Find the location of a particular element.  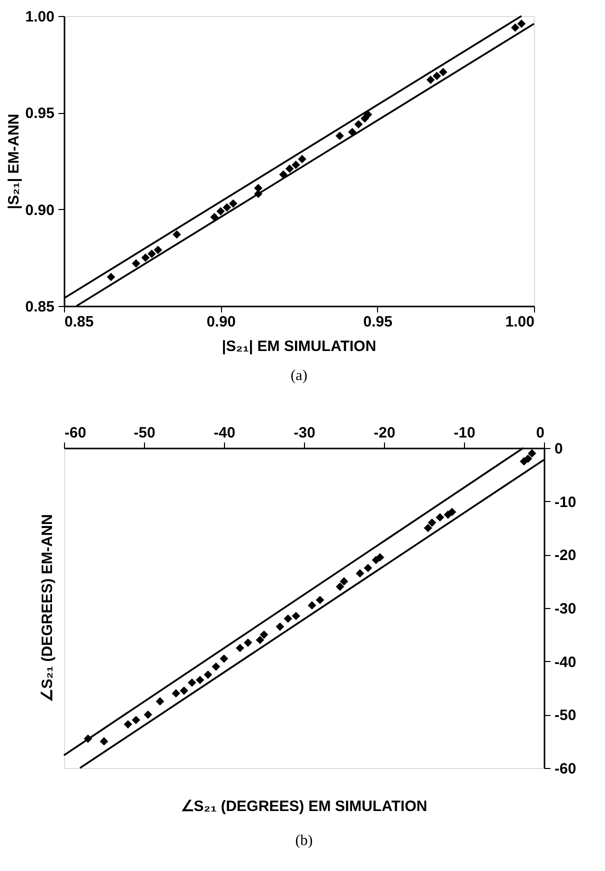

y-tick-label: -50 is located at coordinates (565, 715).